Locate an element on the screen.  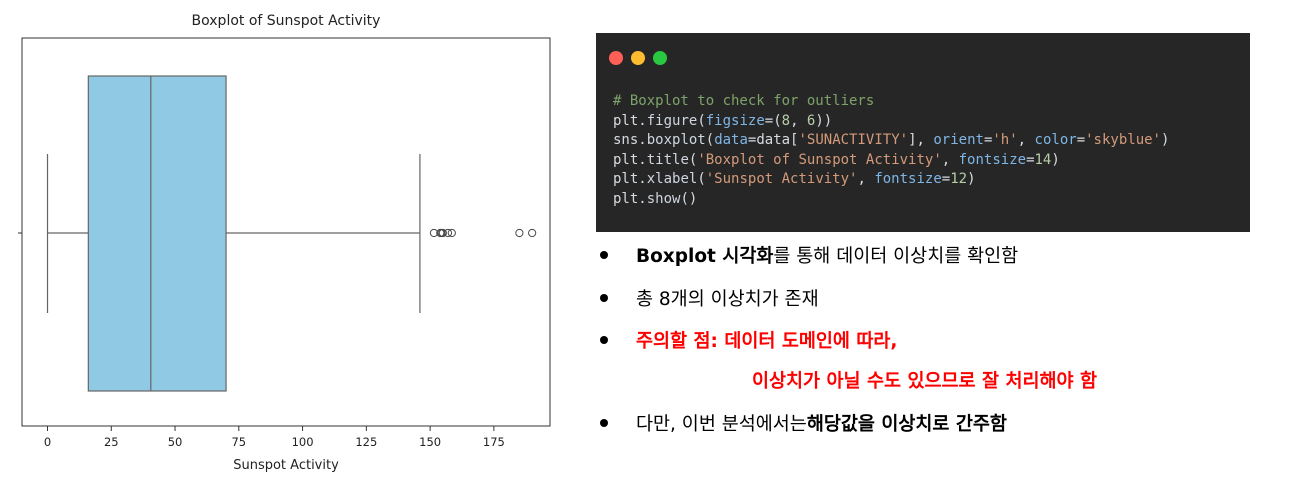
maximize-dot-icon is located at coordinates (660, 58).